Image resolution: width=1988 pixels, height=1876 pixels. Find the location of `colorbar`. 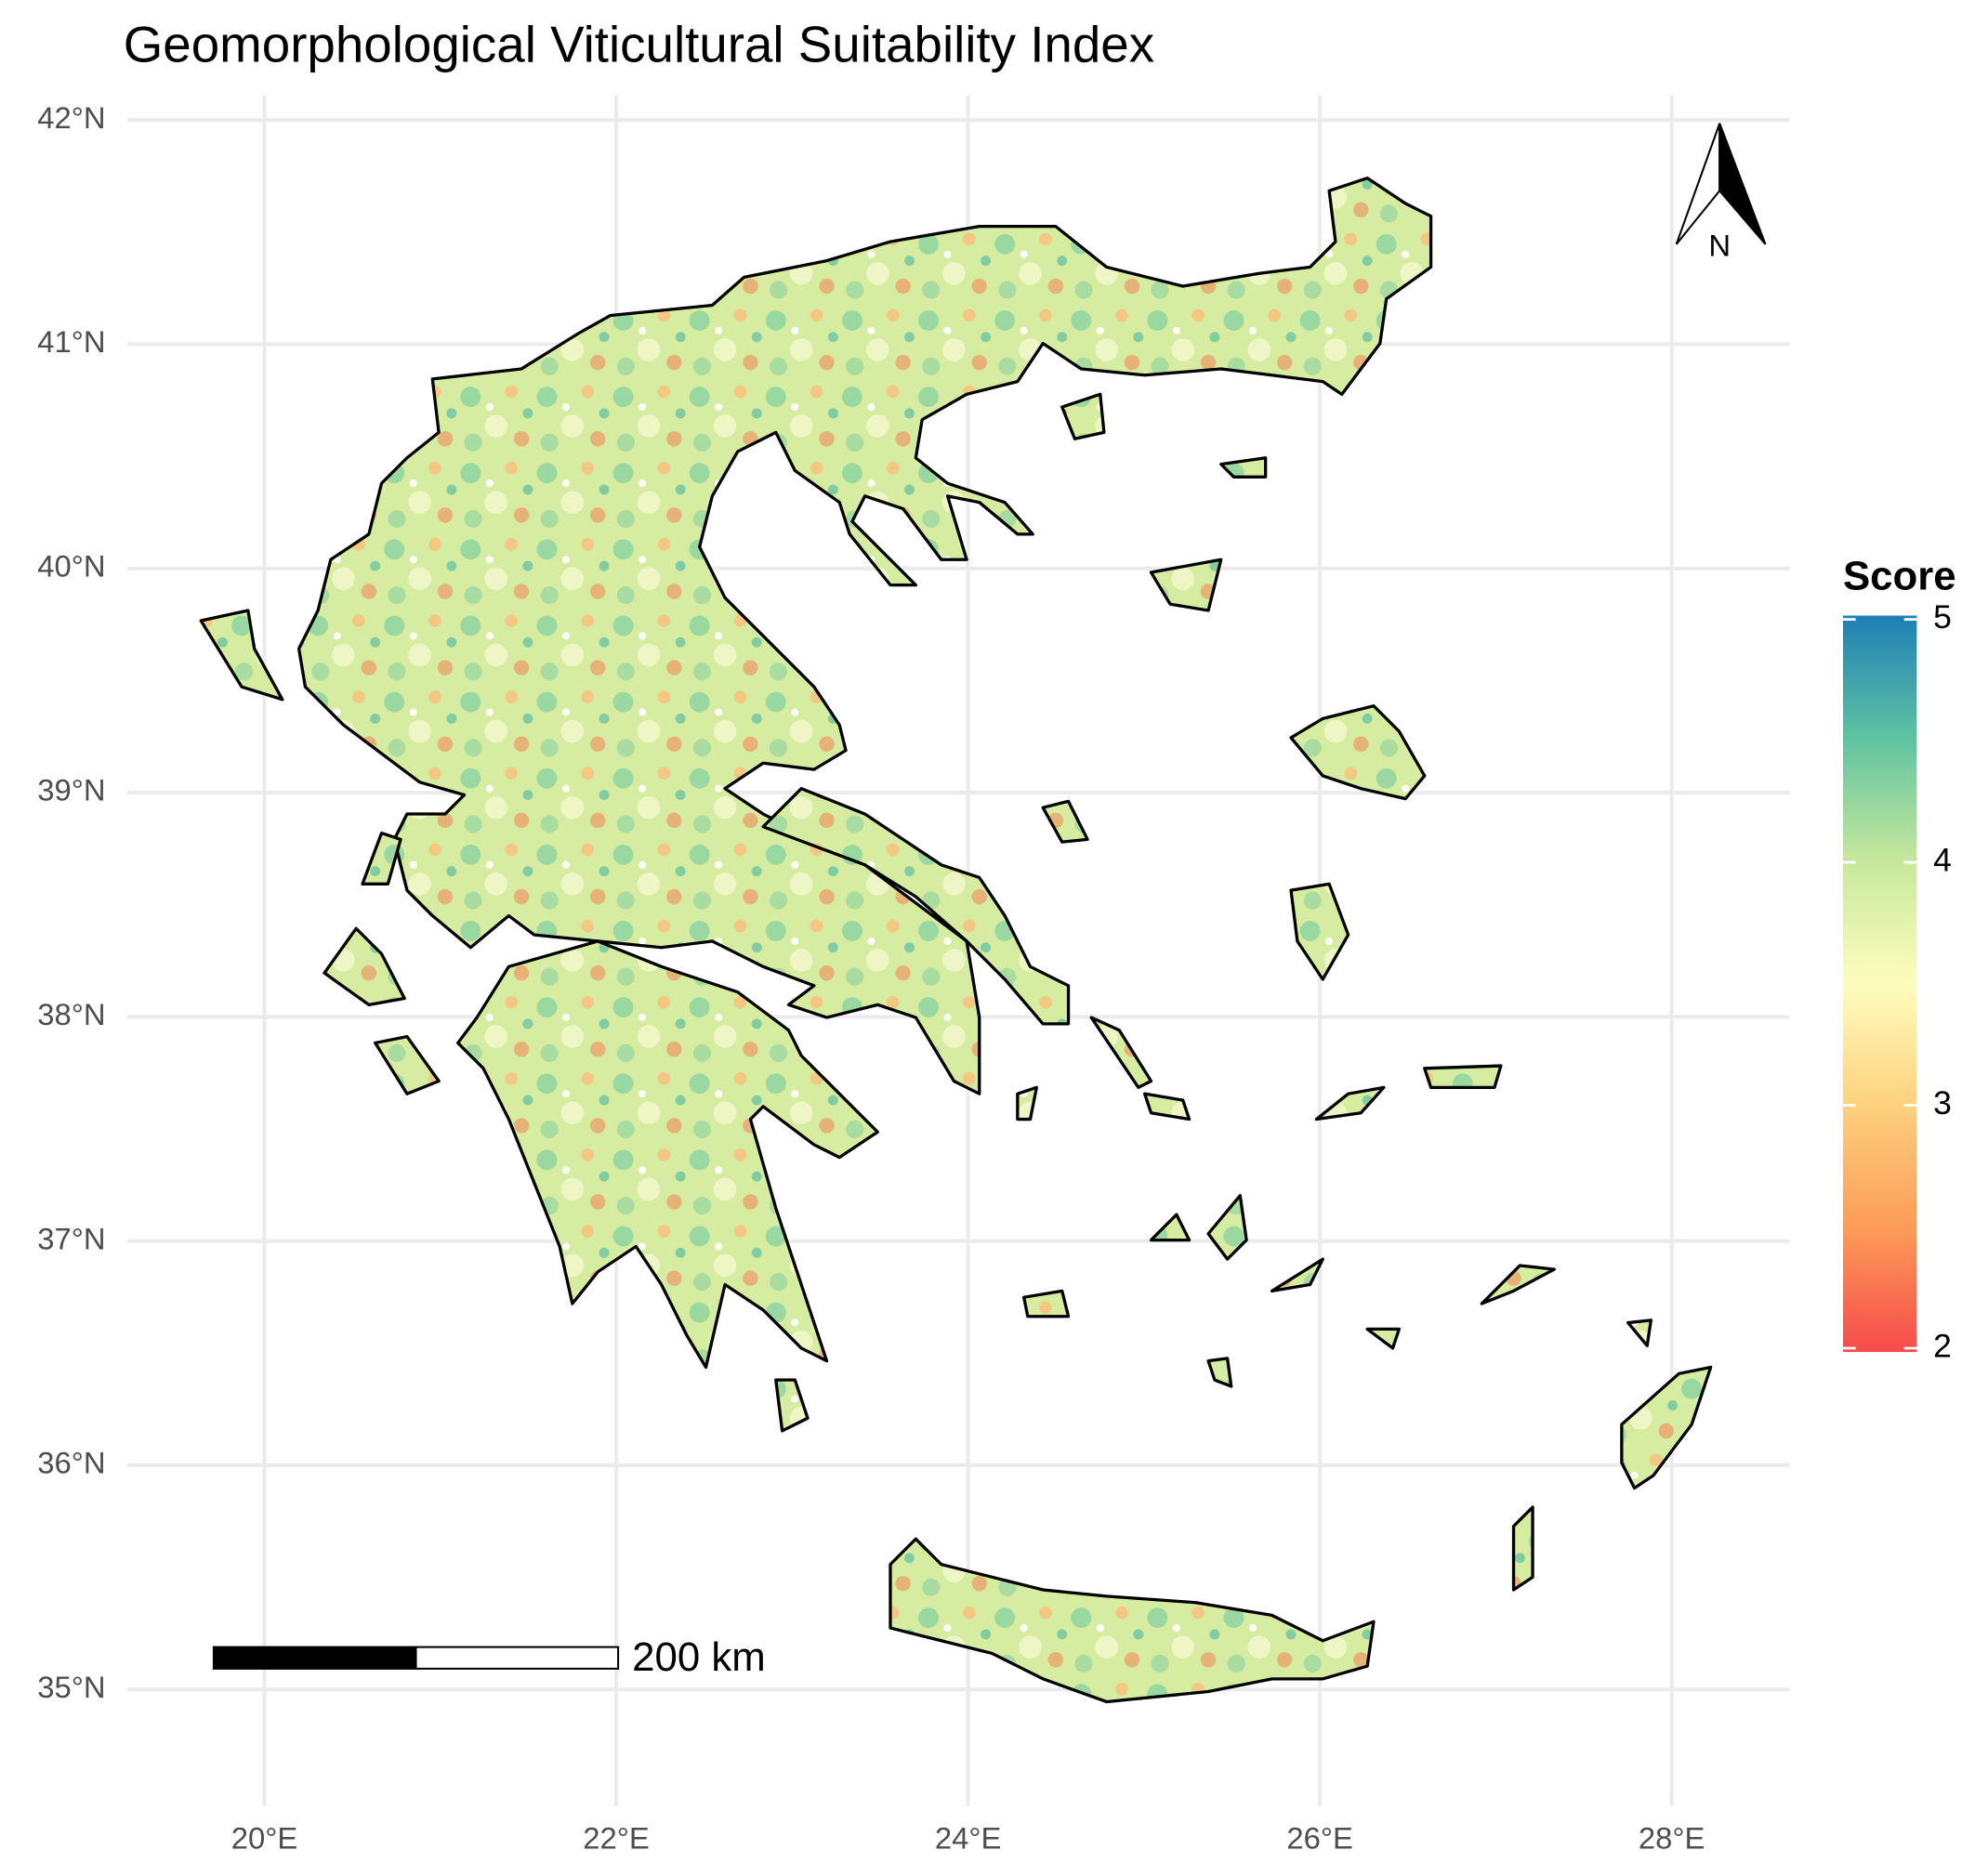

colorbar is located at coordinates (1879, 984).